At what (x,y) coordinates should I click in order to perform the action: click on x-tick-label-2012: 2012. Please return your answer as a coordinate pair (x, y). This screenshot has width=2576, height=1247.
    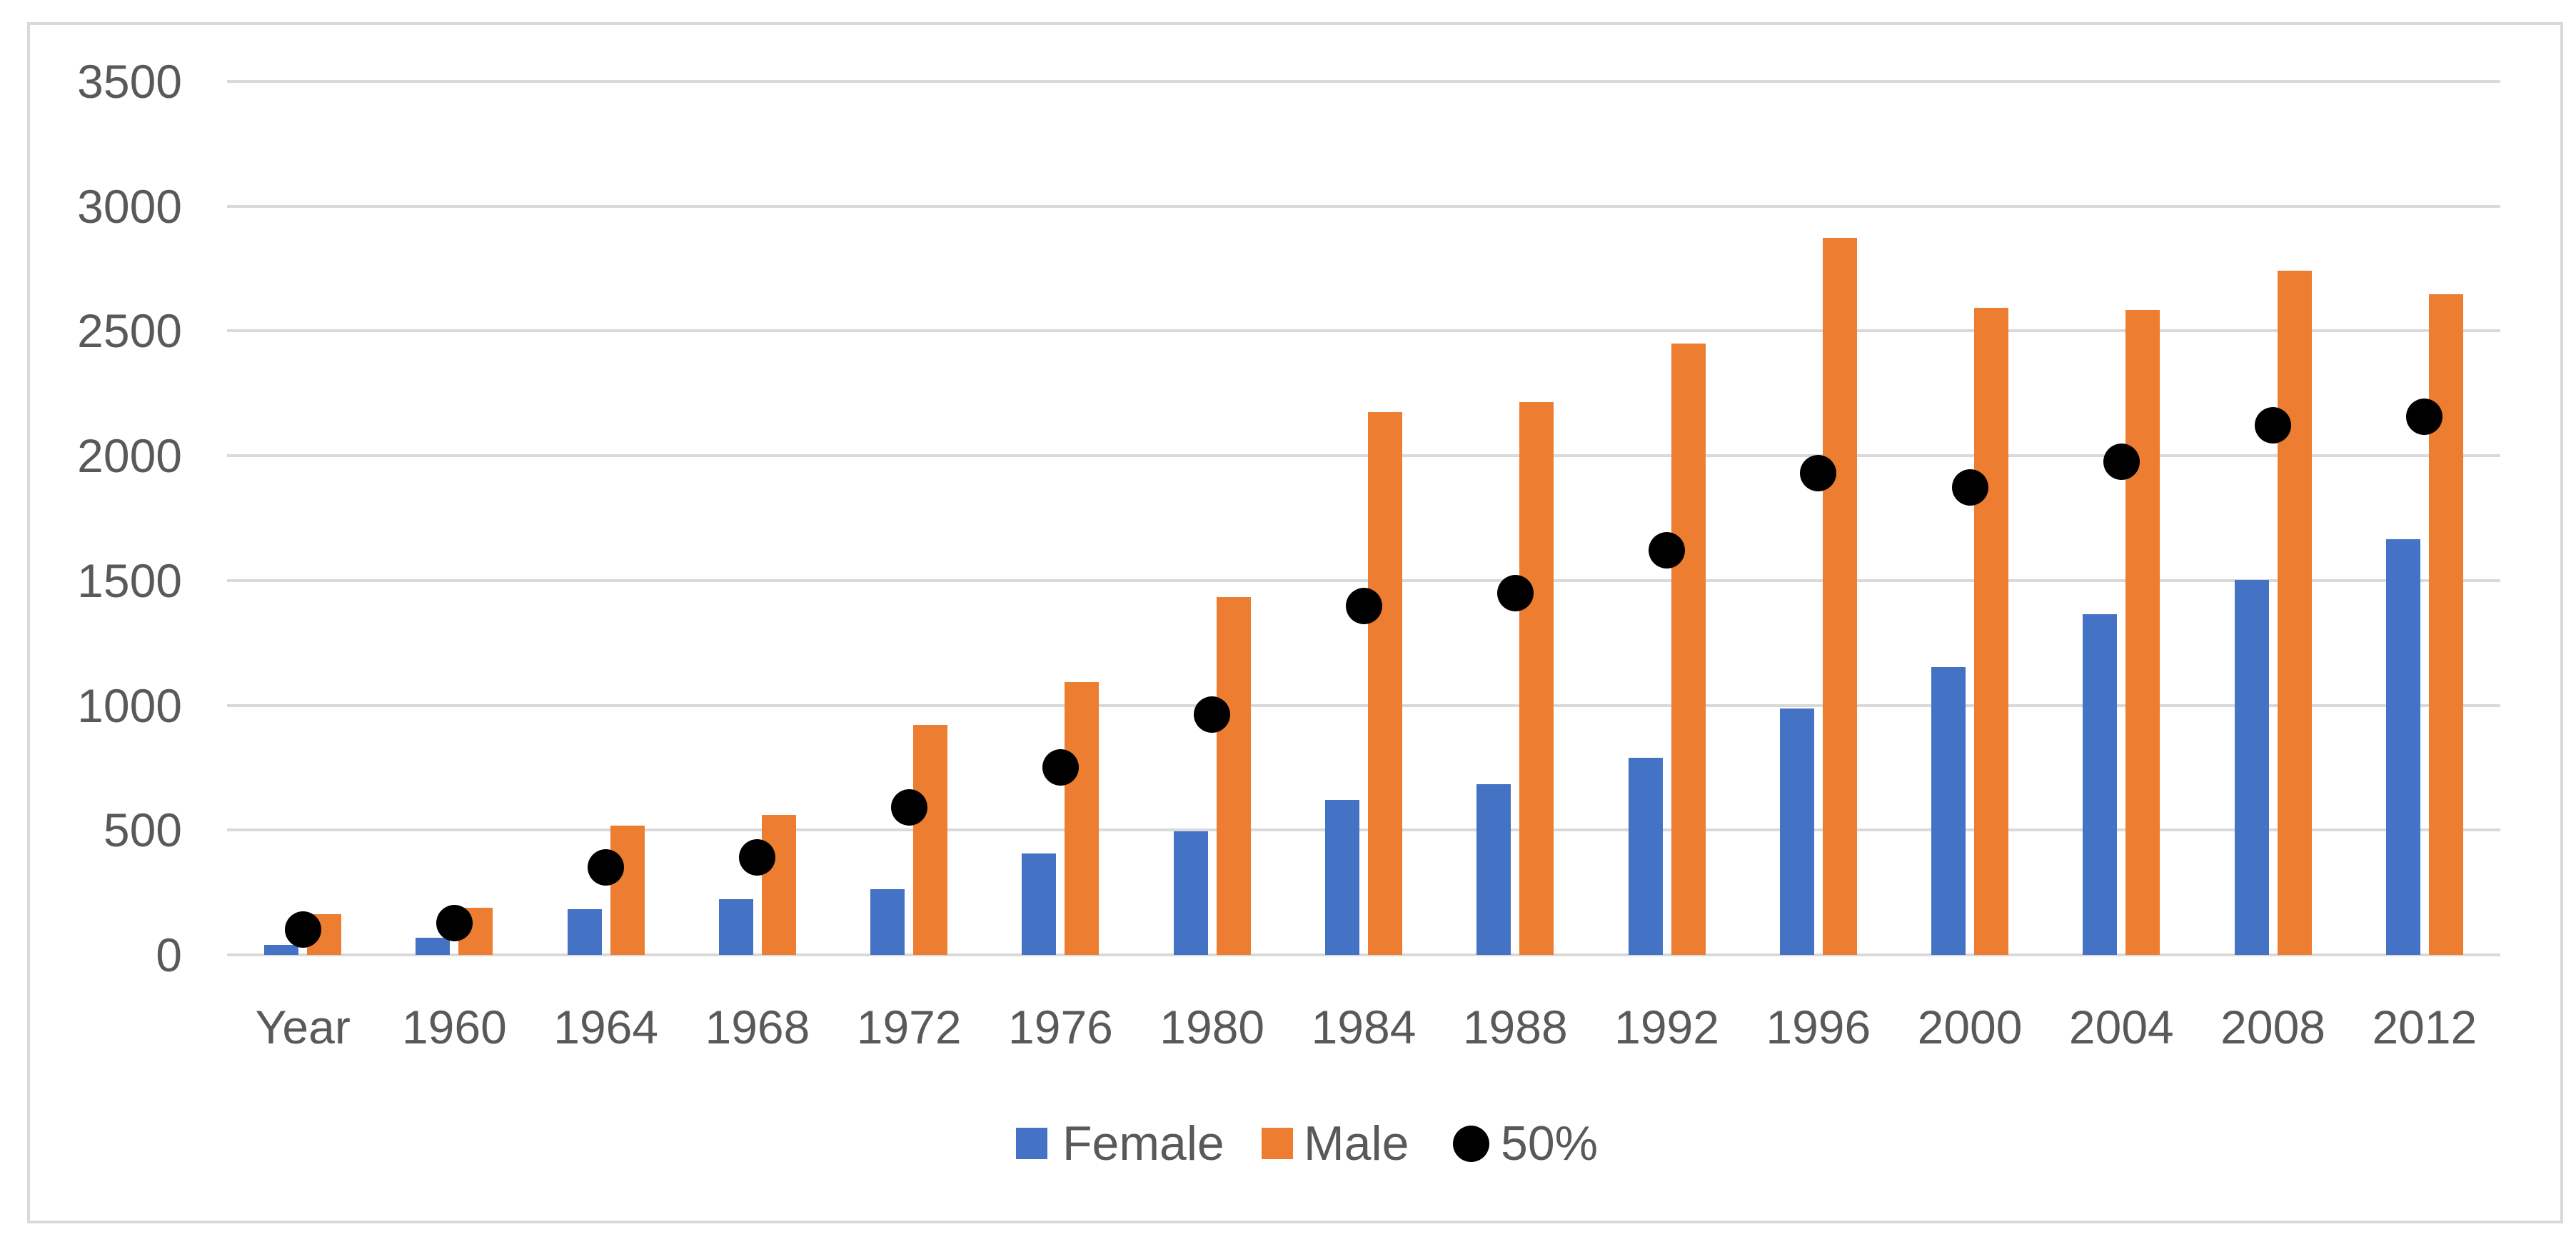
    Looking at the image, I should click on (2424, 1027).